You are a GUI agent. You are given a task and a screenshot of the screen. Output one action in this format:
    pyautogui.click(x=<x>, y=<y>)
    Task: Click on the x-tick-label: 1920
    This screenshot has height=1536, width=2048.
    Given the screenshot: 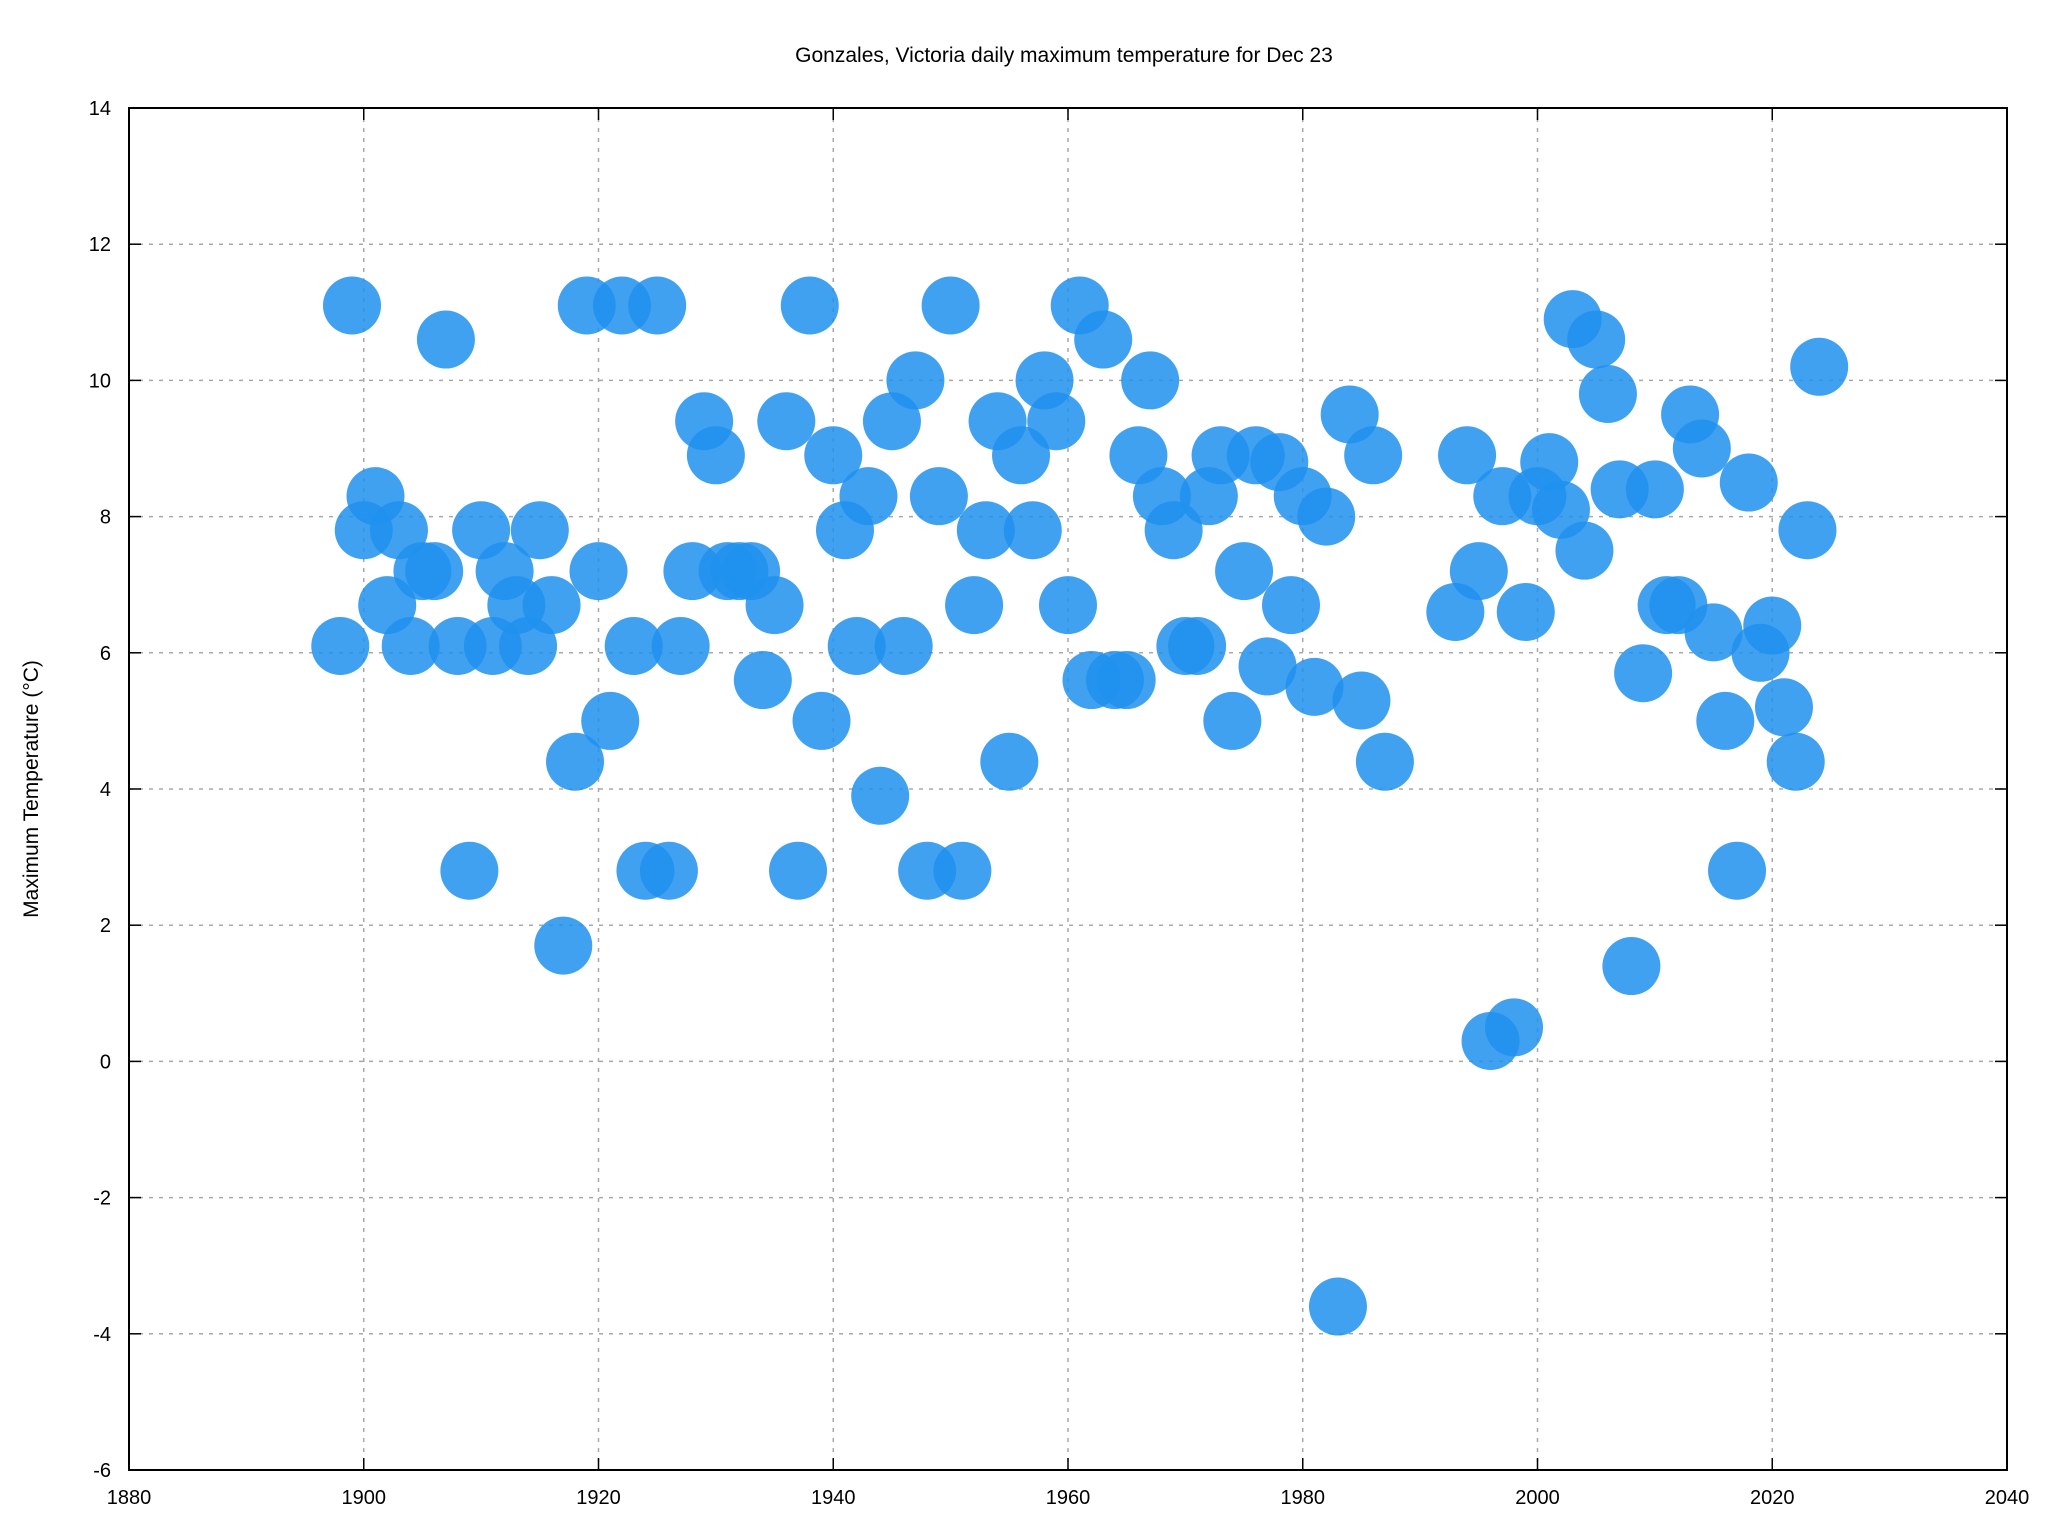 What is the action you would take?
    pyautogui.click(x=598, y=1498)
    